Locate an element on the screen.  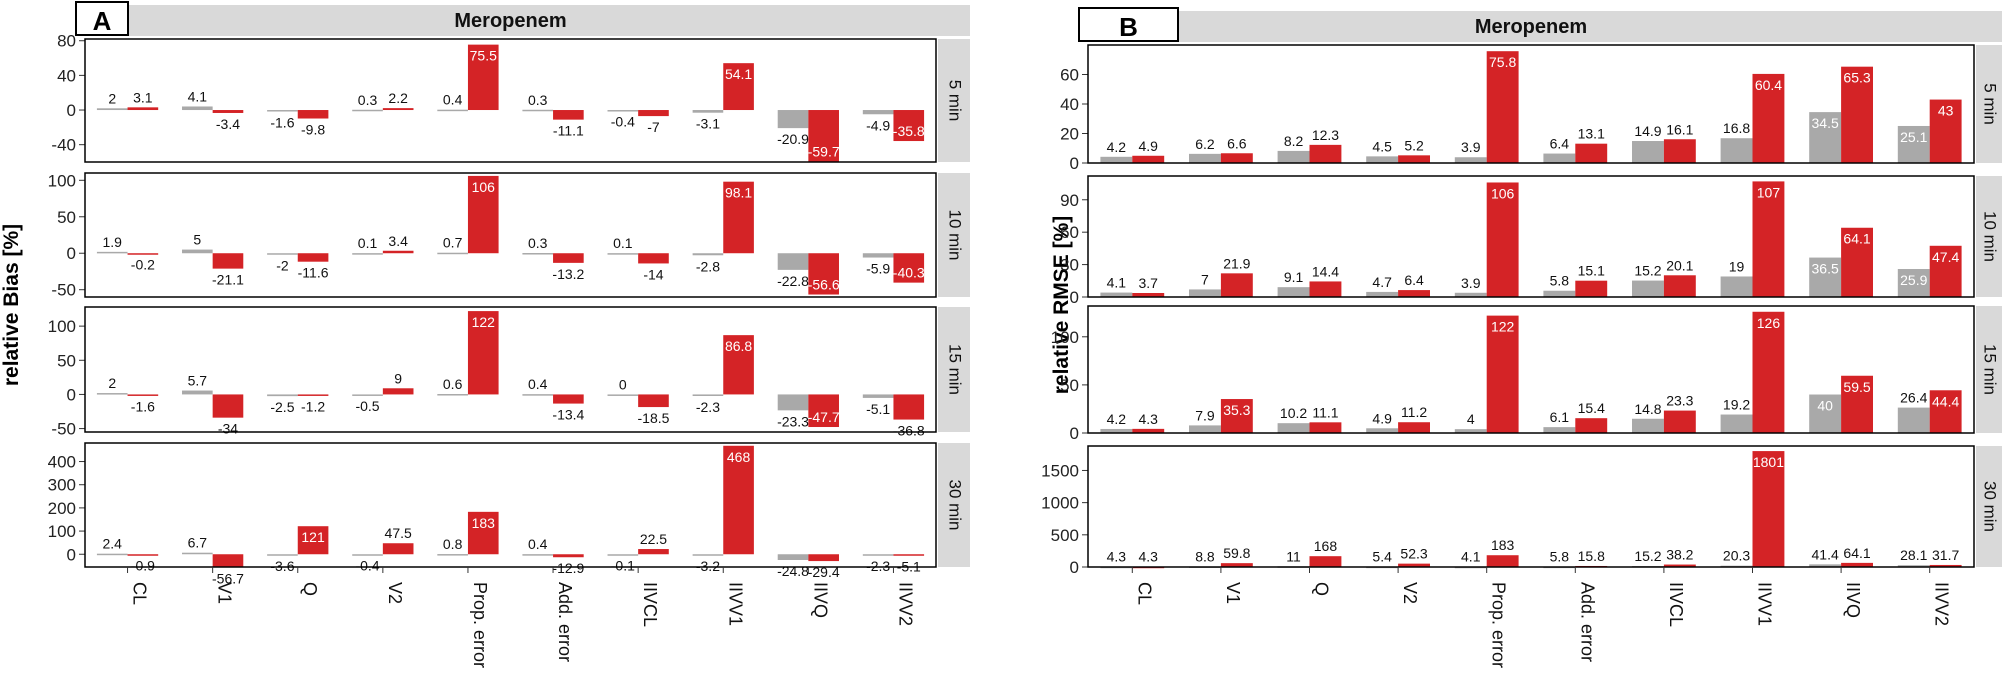
gray-data-label: 1.9 is located at coordinates (112, 242).